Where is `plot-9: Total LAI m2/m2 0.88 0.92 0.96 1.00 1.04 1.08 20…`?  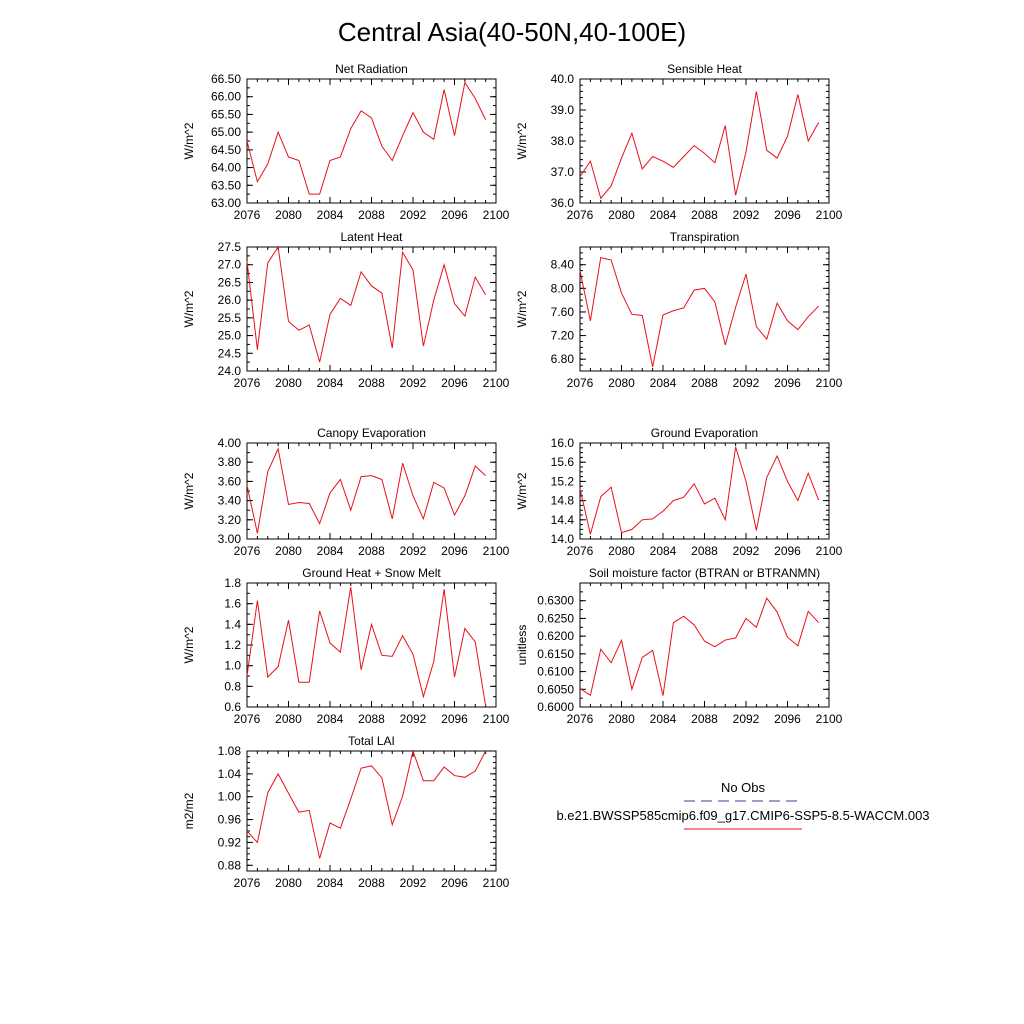 plot-9: Total LAI m2/m2 0.88 0.92 0.96 1.00 1.04 1.08 20… is located at coordinates (346, 812).